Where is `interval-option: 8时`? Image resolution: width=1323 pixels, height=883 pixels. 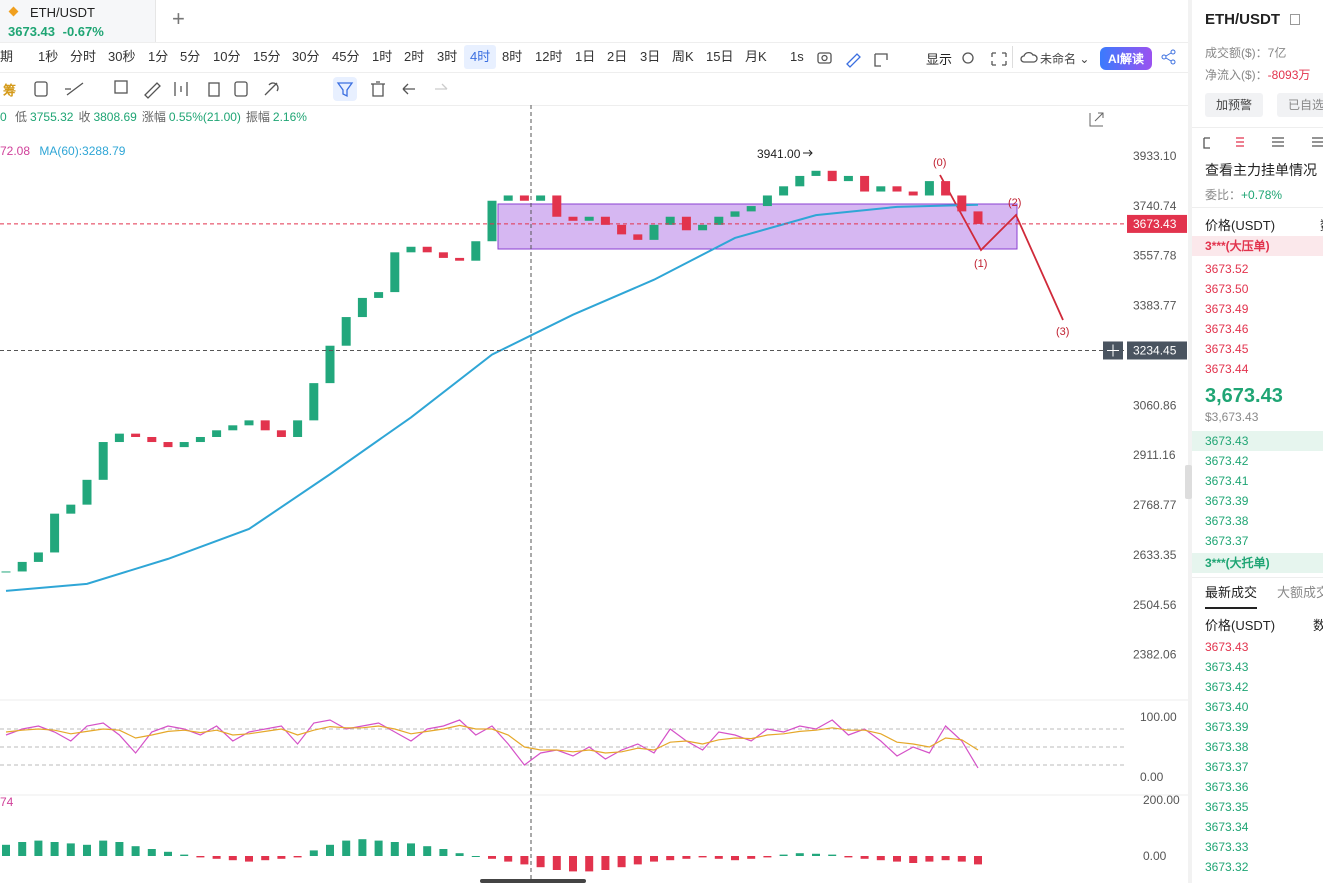
interval-option: 8时 is located at coordinates (512, 56).